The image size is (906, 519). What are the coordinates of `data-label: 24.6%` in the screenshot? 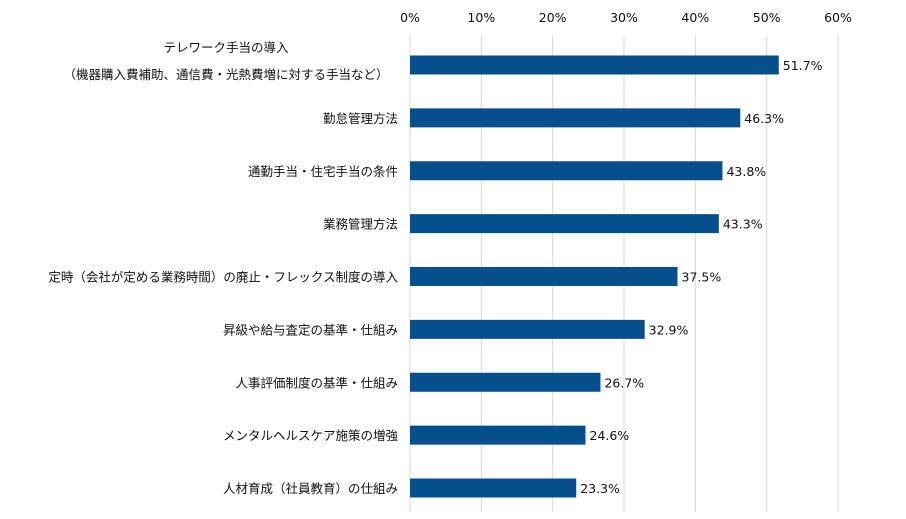 It's located at (609, 435).